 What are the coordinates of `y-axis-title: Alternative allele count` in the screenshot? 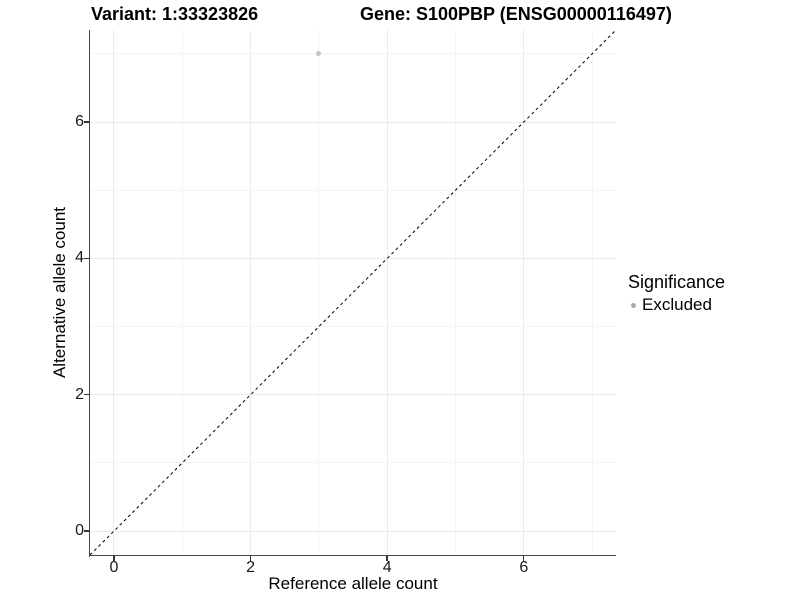 It's located at (59, 292).